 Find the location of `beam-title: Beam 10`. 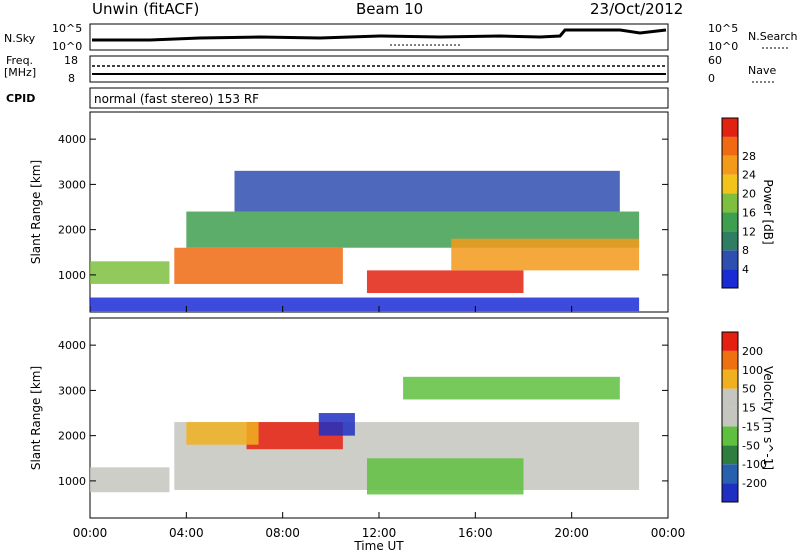

beam-title: Beam 10 is located at coordinates (390, 9).